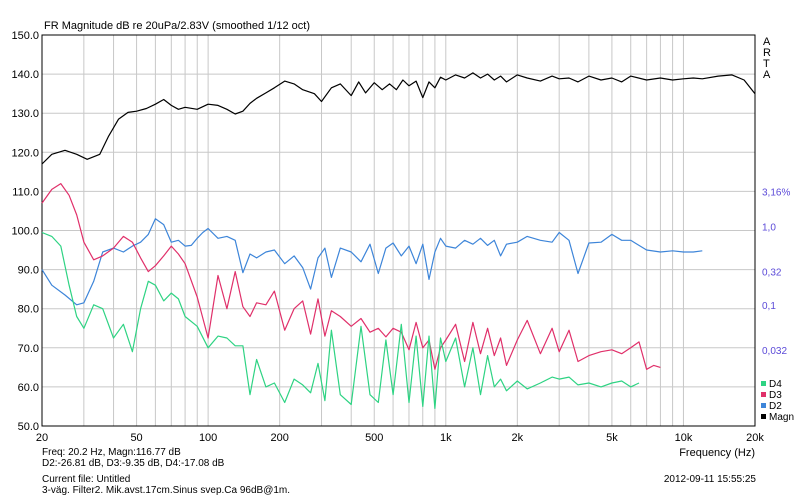 This screenshot has width=800, height=502. I want to click on y-tick-label: 60.0, so click(28, 388).